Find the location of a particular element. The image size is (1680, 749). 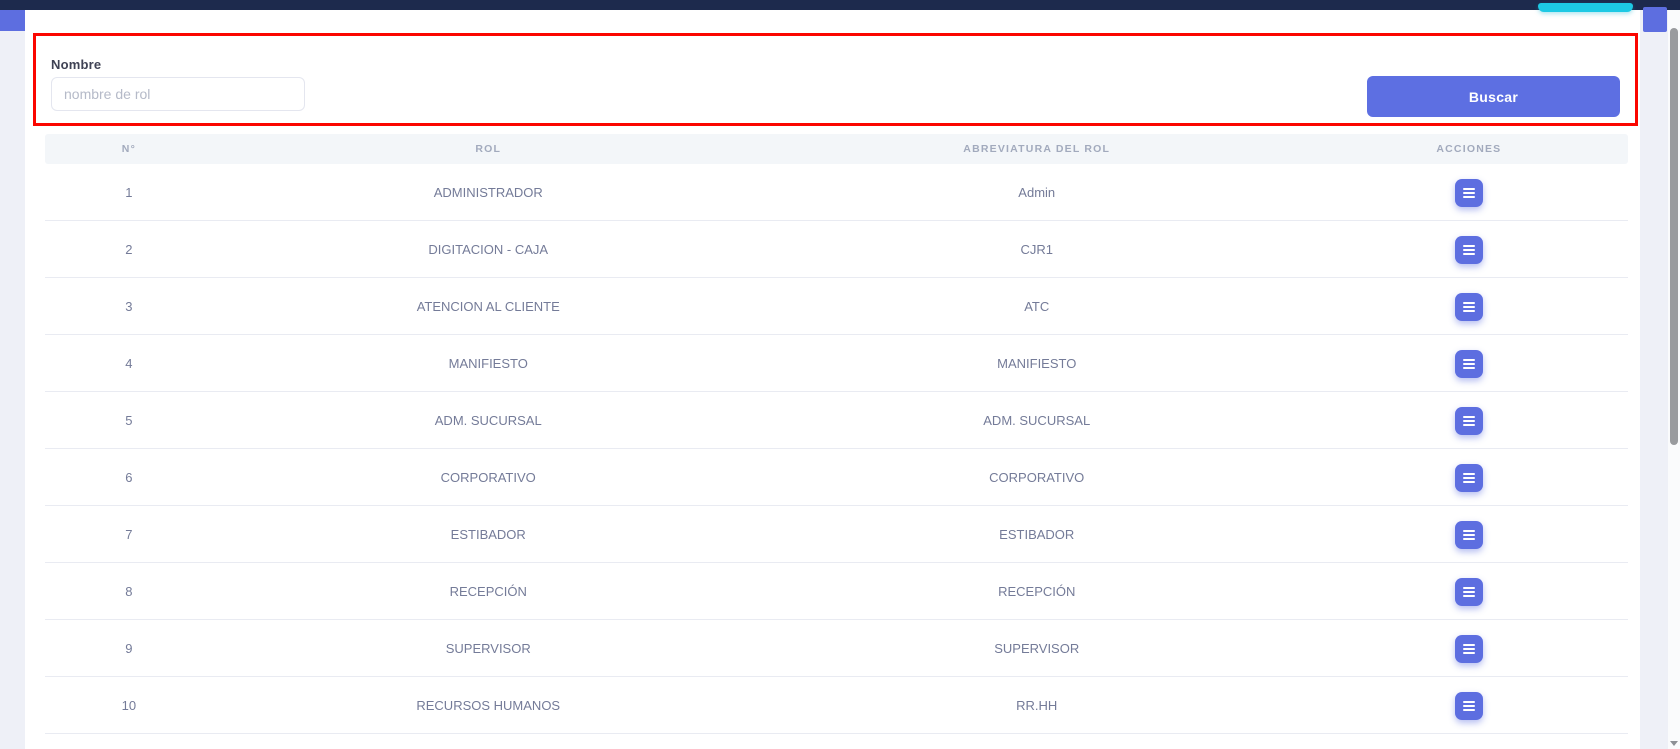

header-abreviatura: ABREVIATURA DEL ROL is located at coordinates (1037, 149).